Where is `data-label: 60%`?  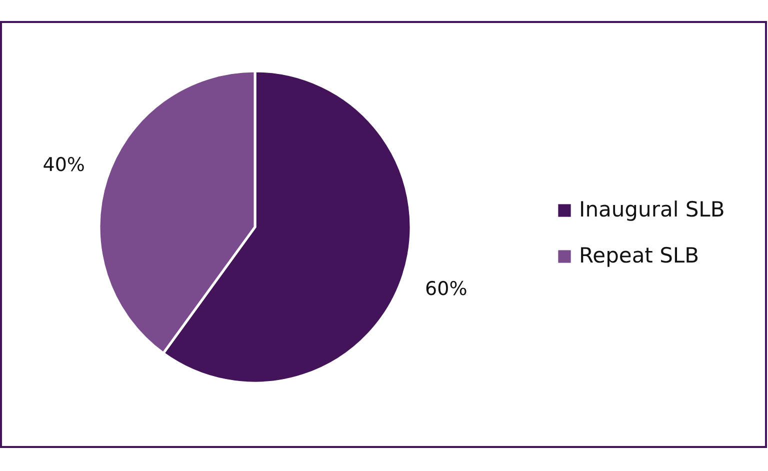 data-label: 60% is located at coordinates (446, 289).